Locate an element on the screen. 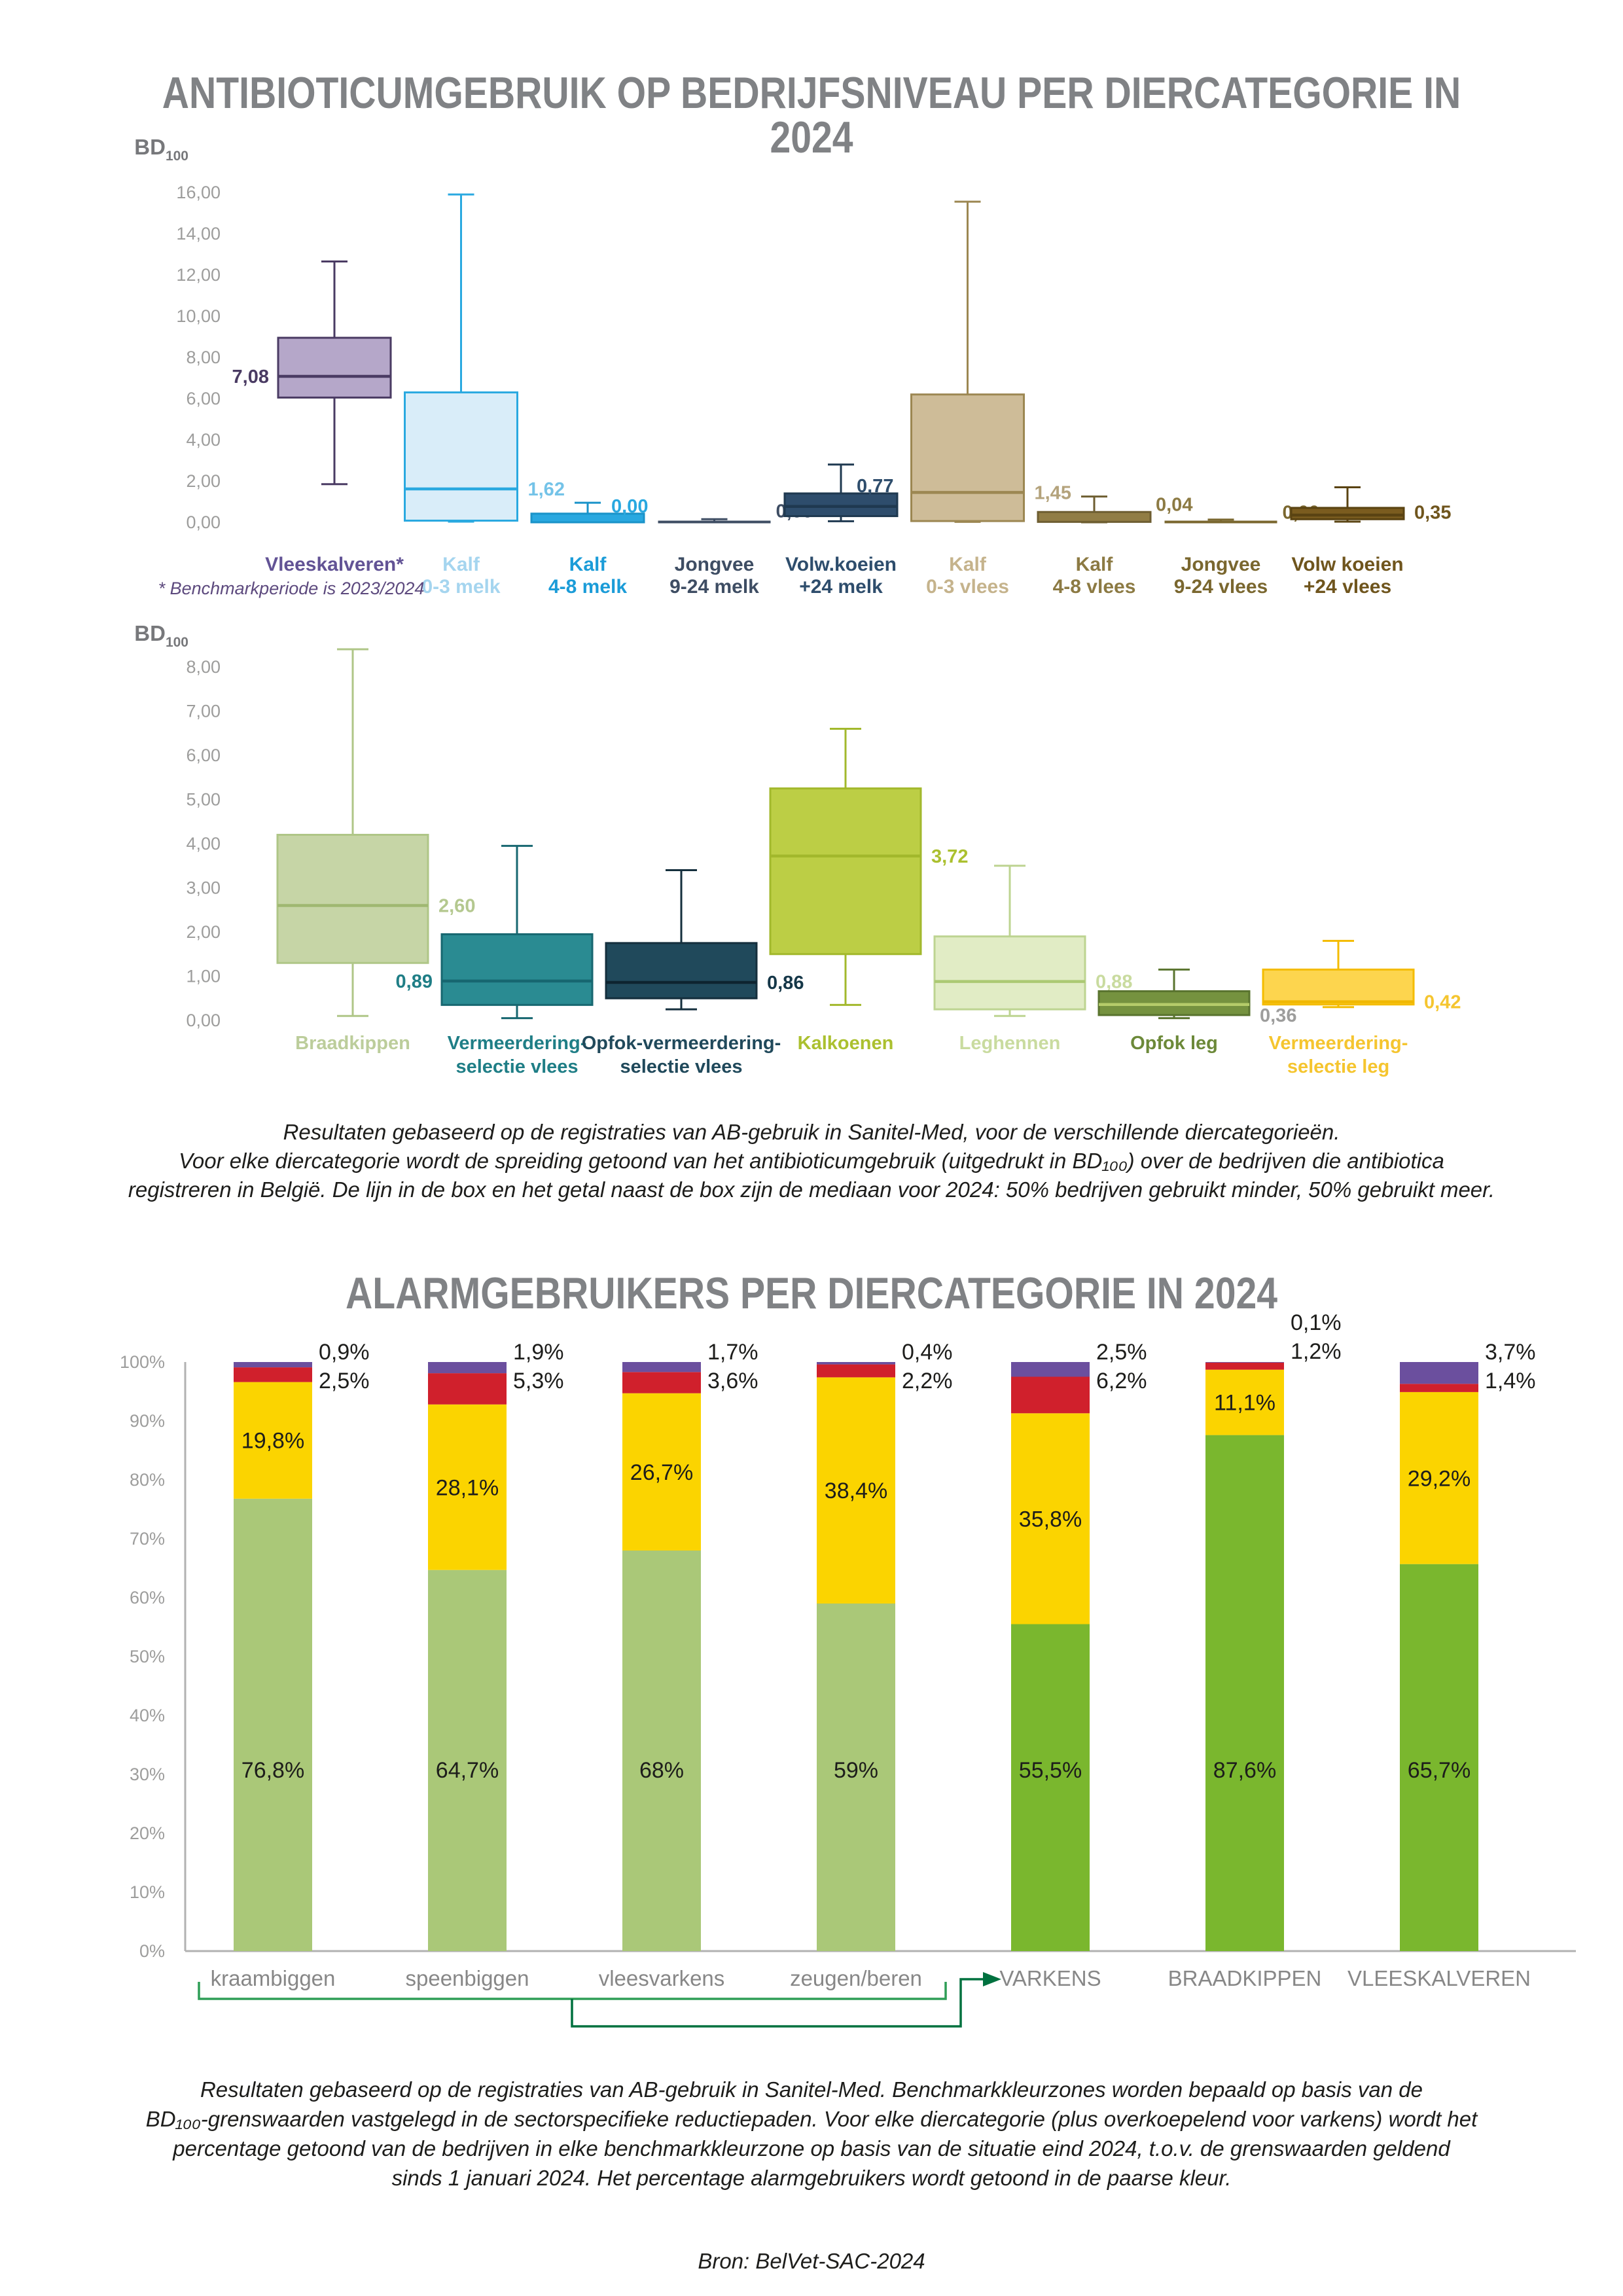  bar-speenbiggen: 64,7% 28,1% 1,9% 5,3% speenbiggen is located at coordinates (484, 1665).